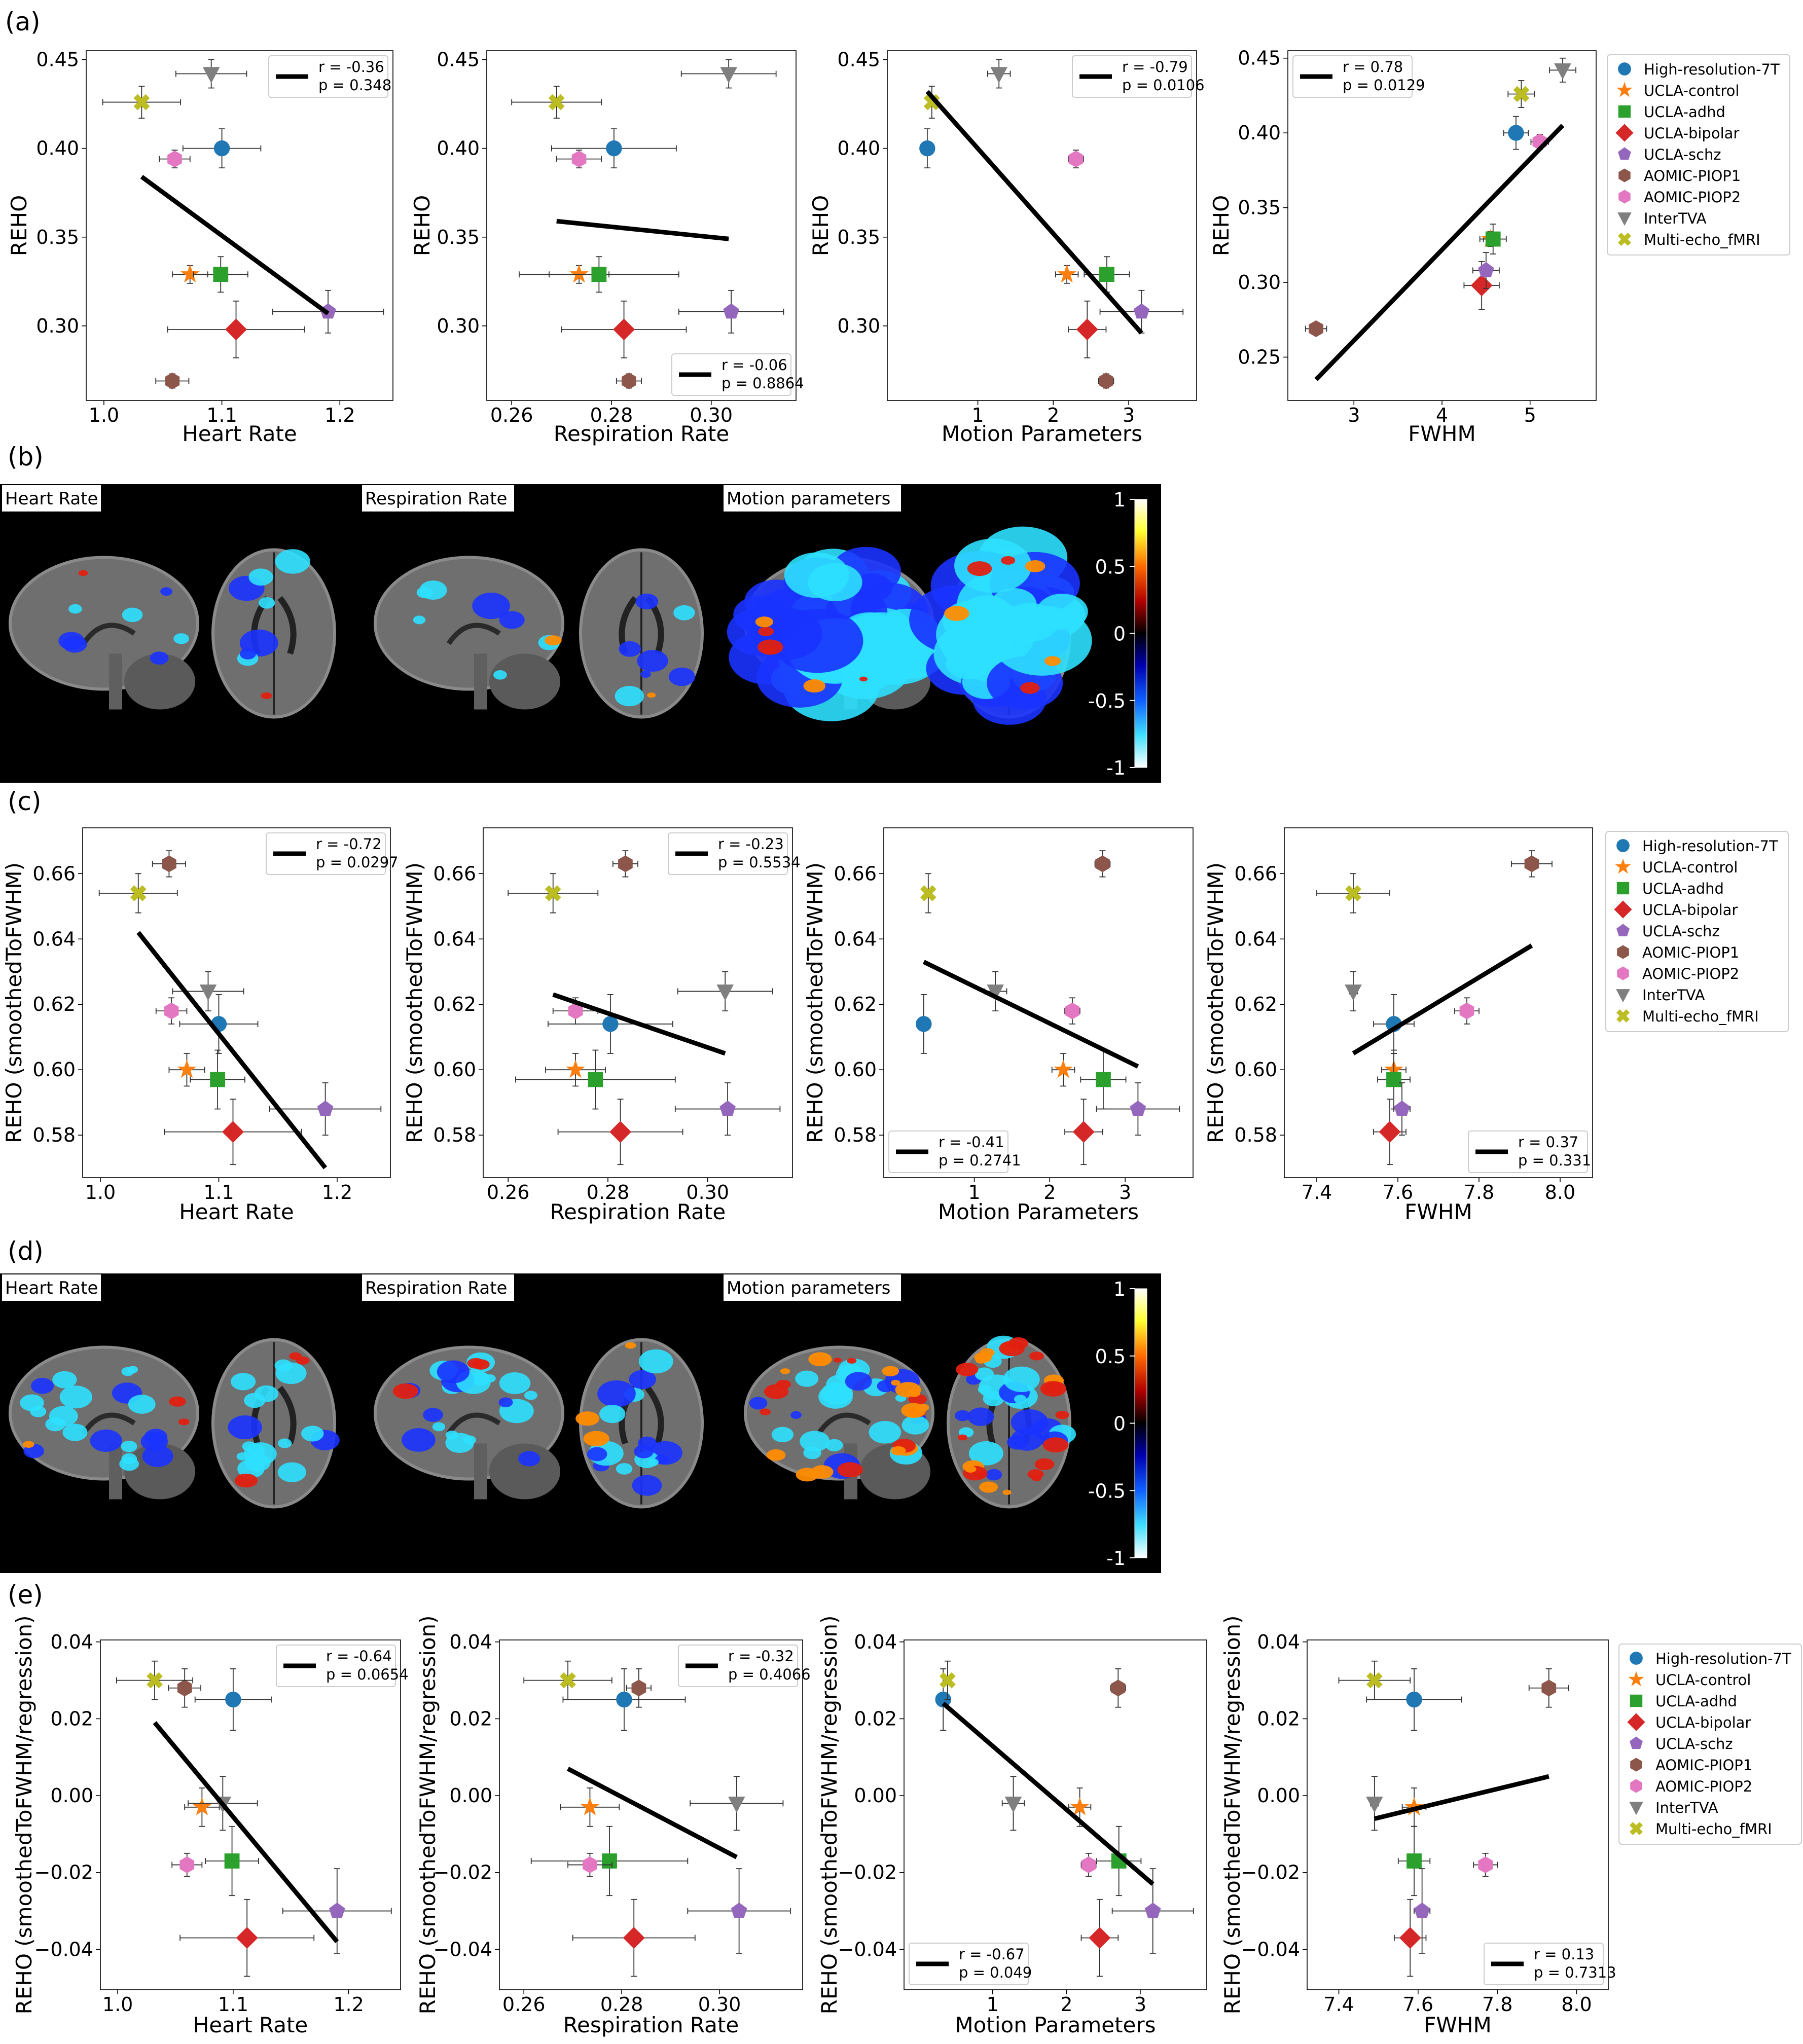  I want to click on correlation-r: r = -0.36, so click(351, 67).